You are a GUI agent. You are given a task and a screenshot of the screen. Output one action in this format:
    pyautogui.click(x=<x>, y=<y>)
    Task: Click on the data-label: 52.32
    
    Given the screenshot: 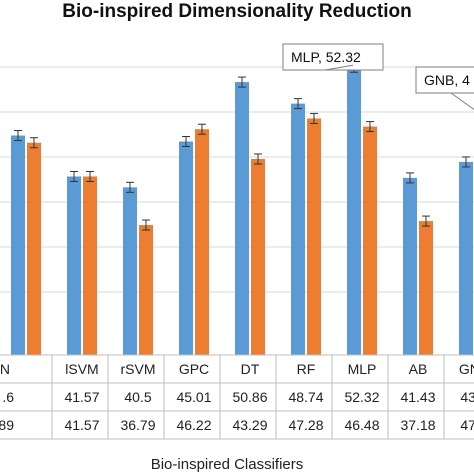 What is the action you would take?
    pyautogui.click(x=361, y=397)
    